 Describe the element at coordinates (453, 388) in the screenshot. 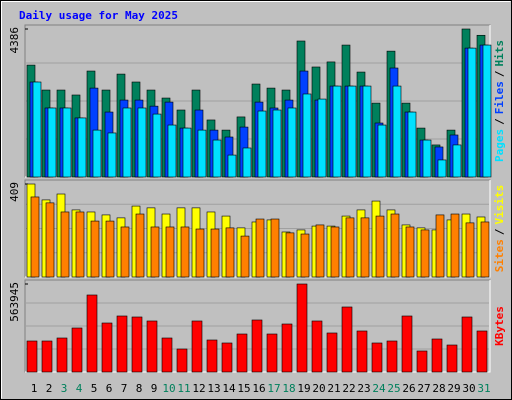

I see `x-tick-label: 29` at that location.